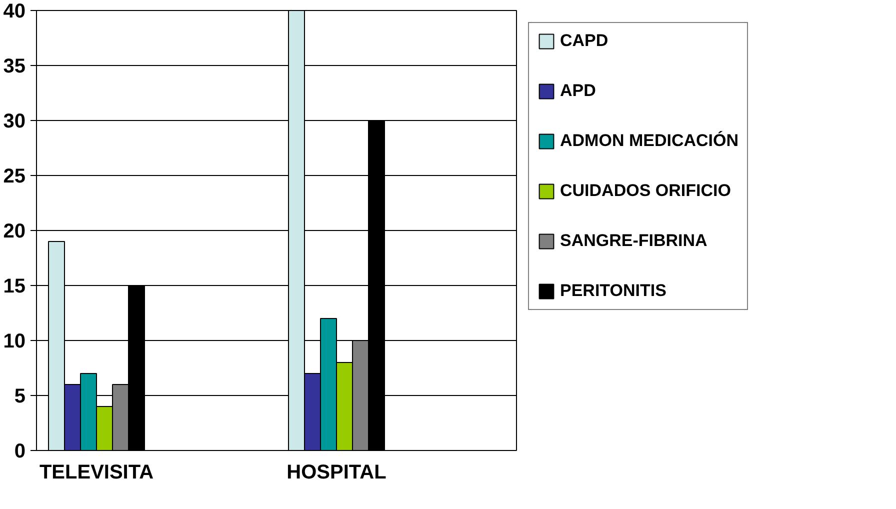  Describe the element at coordinates (613, 291) in the screenshot. I see `legend-label: PERITONITIS` at that location.